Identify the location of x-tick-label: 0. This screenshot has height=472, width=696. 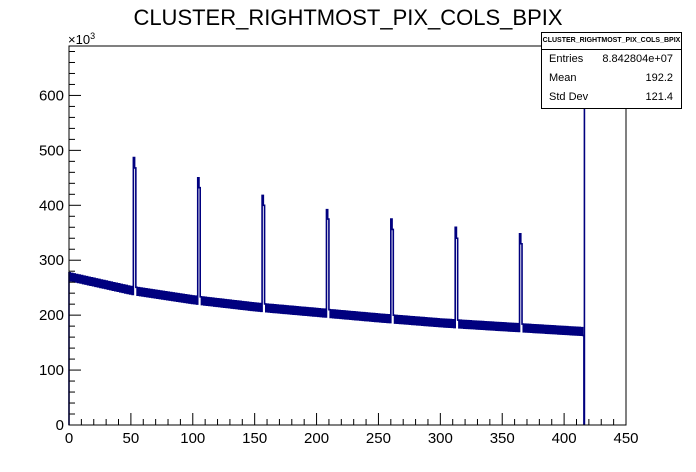
(69, 438).